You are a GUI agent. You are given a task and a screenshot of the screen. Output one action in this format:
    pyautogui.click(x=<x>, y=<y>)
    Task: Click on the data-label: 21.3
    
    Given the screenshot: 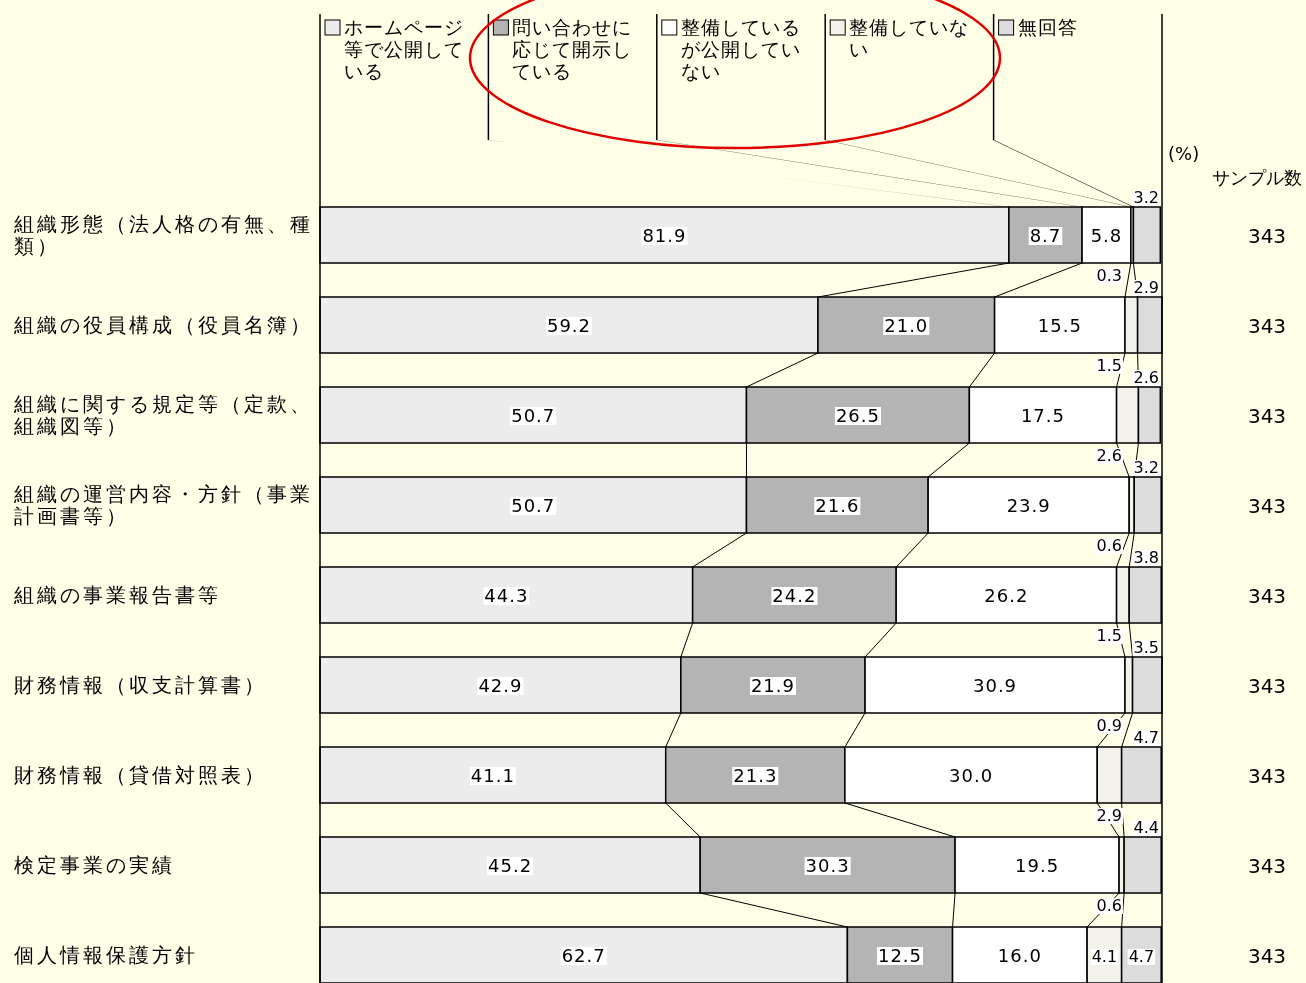 What is the action you would take?
    pyautogui.click(x=755, y=775)
    